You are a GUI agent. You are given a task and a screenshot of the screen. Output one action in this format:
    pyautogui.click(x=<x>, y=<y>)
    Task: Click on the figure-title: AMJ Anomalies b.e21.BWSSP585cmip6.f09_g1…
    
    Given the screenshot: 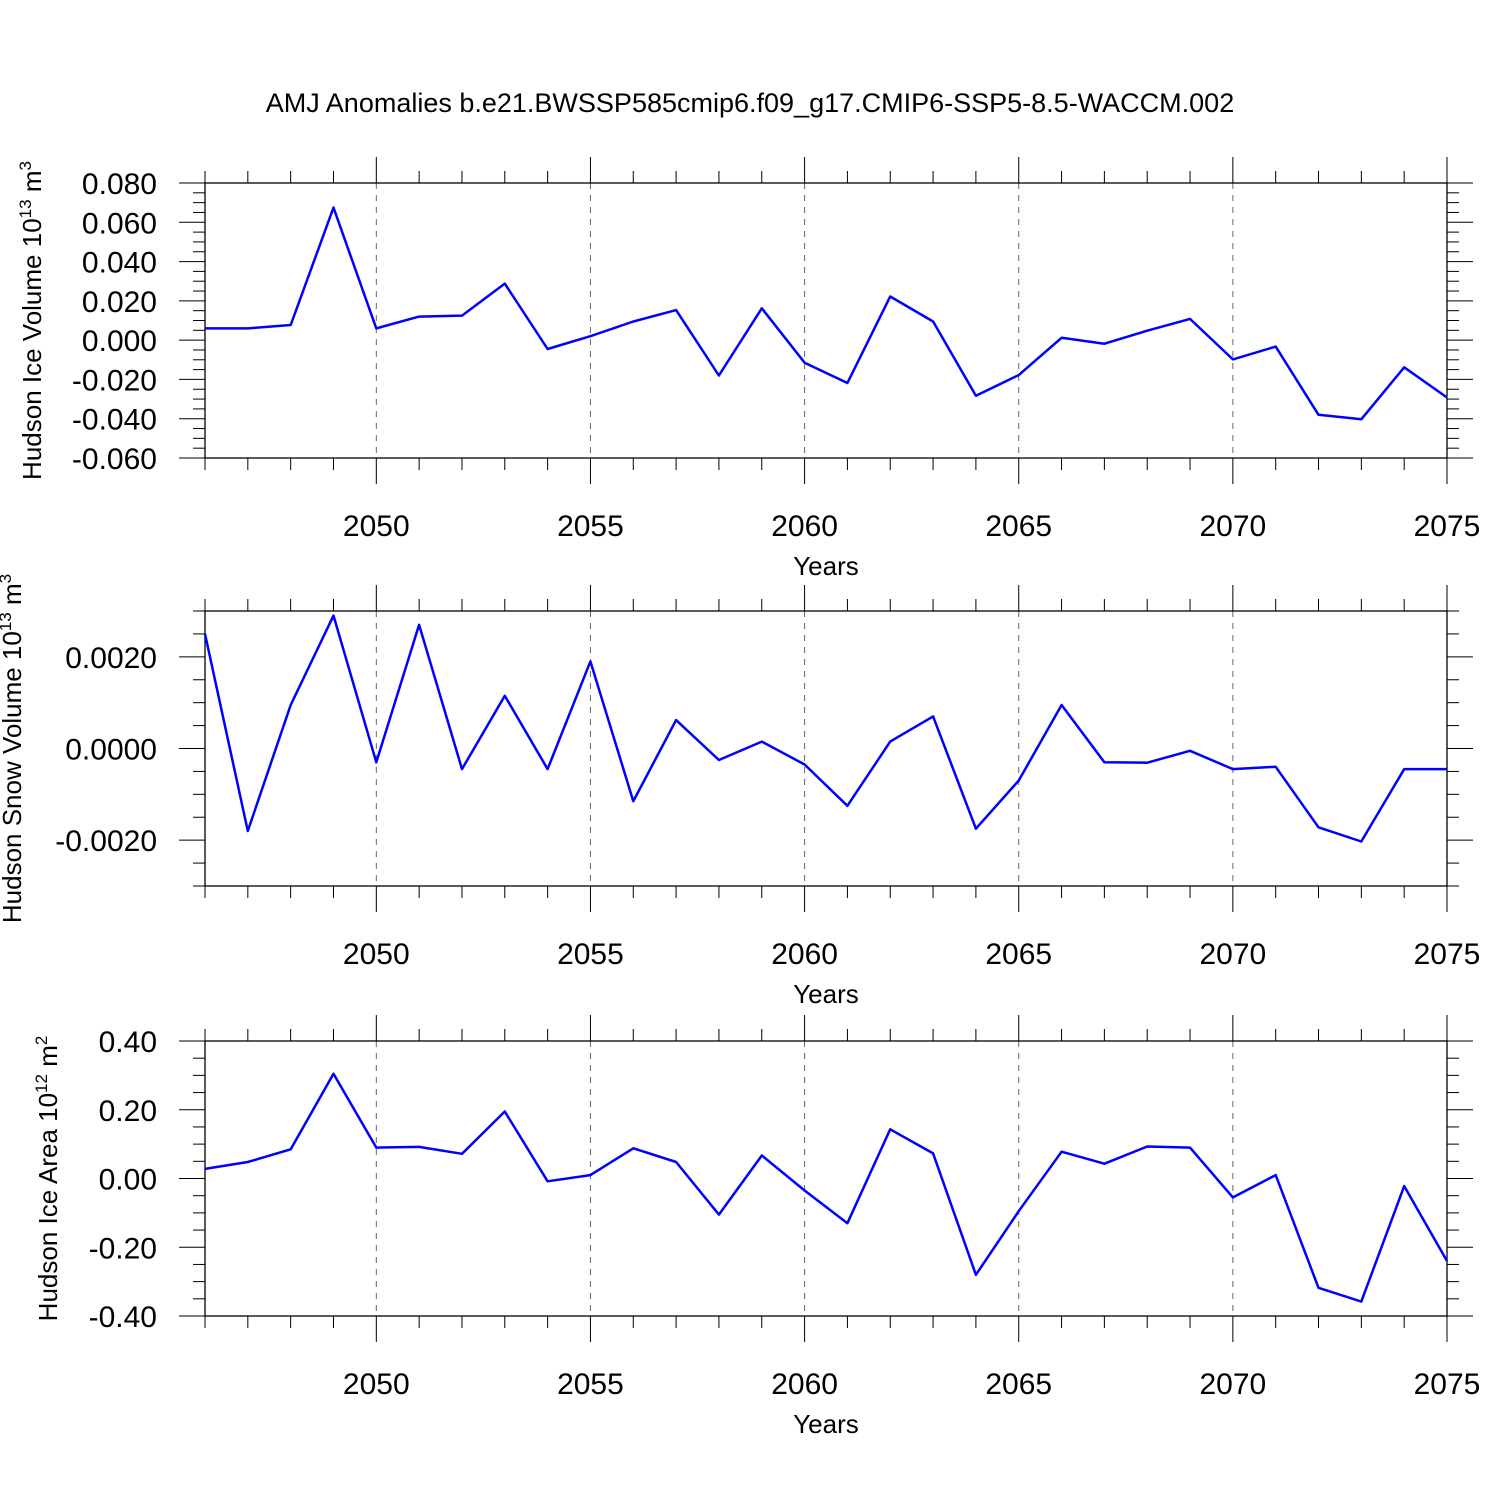 What is the action you would take?
    pyautogui.click(x=750, y=103)
    